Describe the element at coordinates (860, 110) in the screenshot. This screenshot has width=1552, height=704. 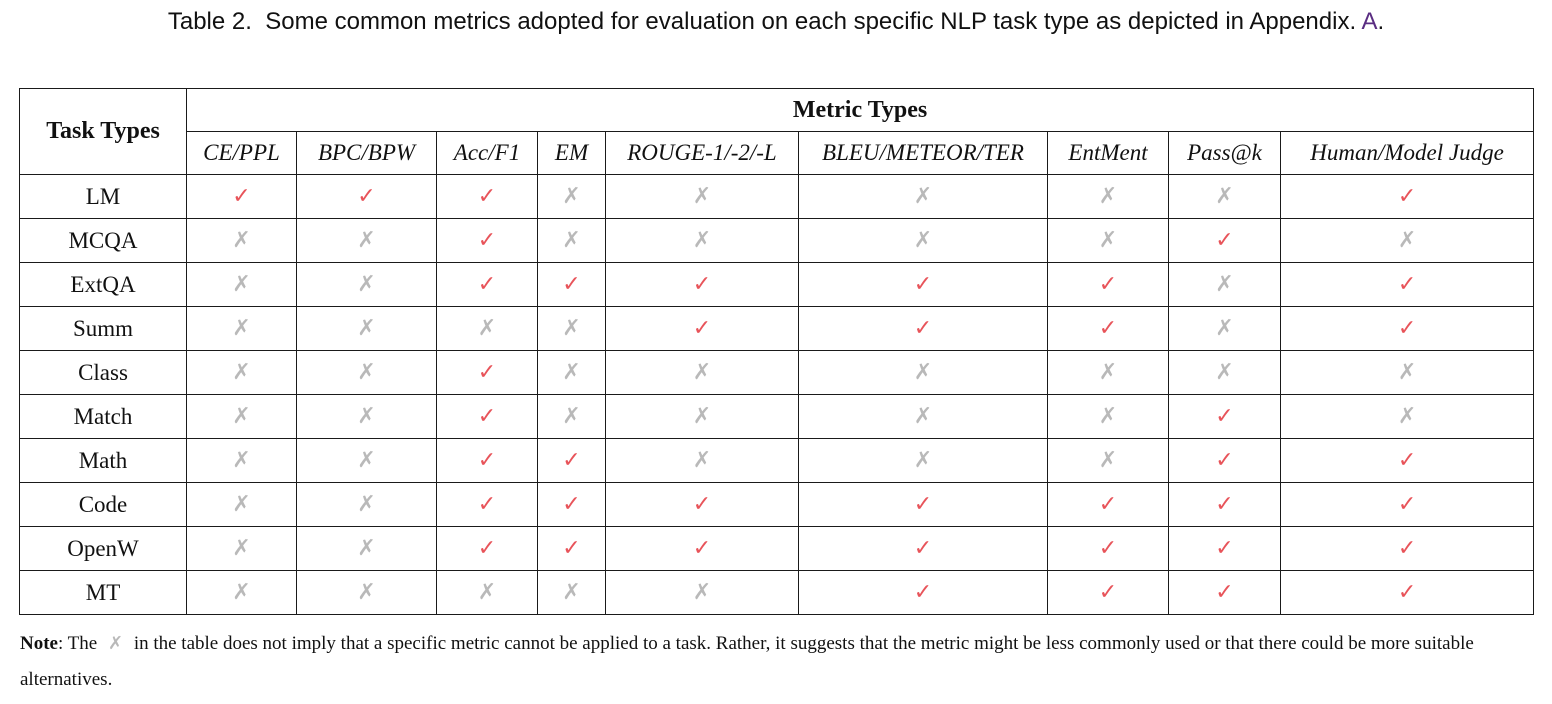
I see `metric-types-header: Metric Types` at that location.